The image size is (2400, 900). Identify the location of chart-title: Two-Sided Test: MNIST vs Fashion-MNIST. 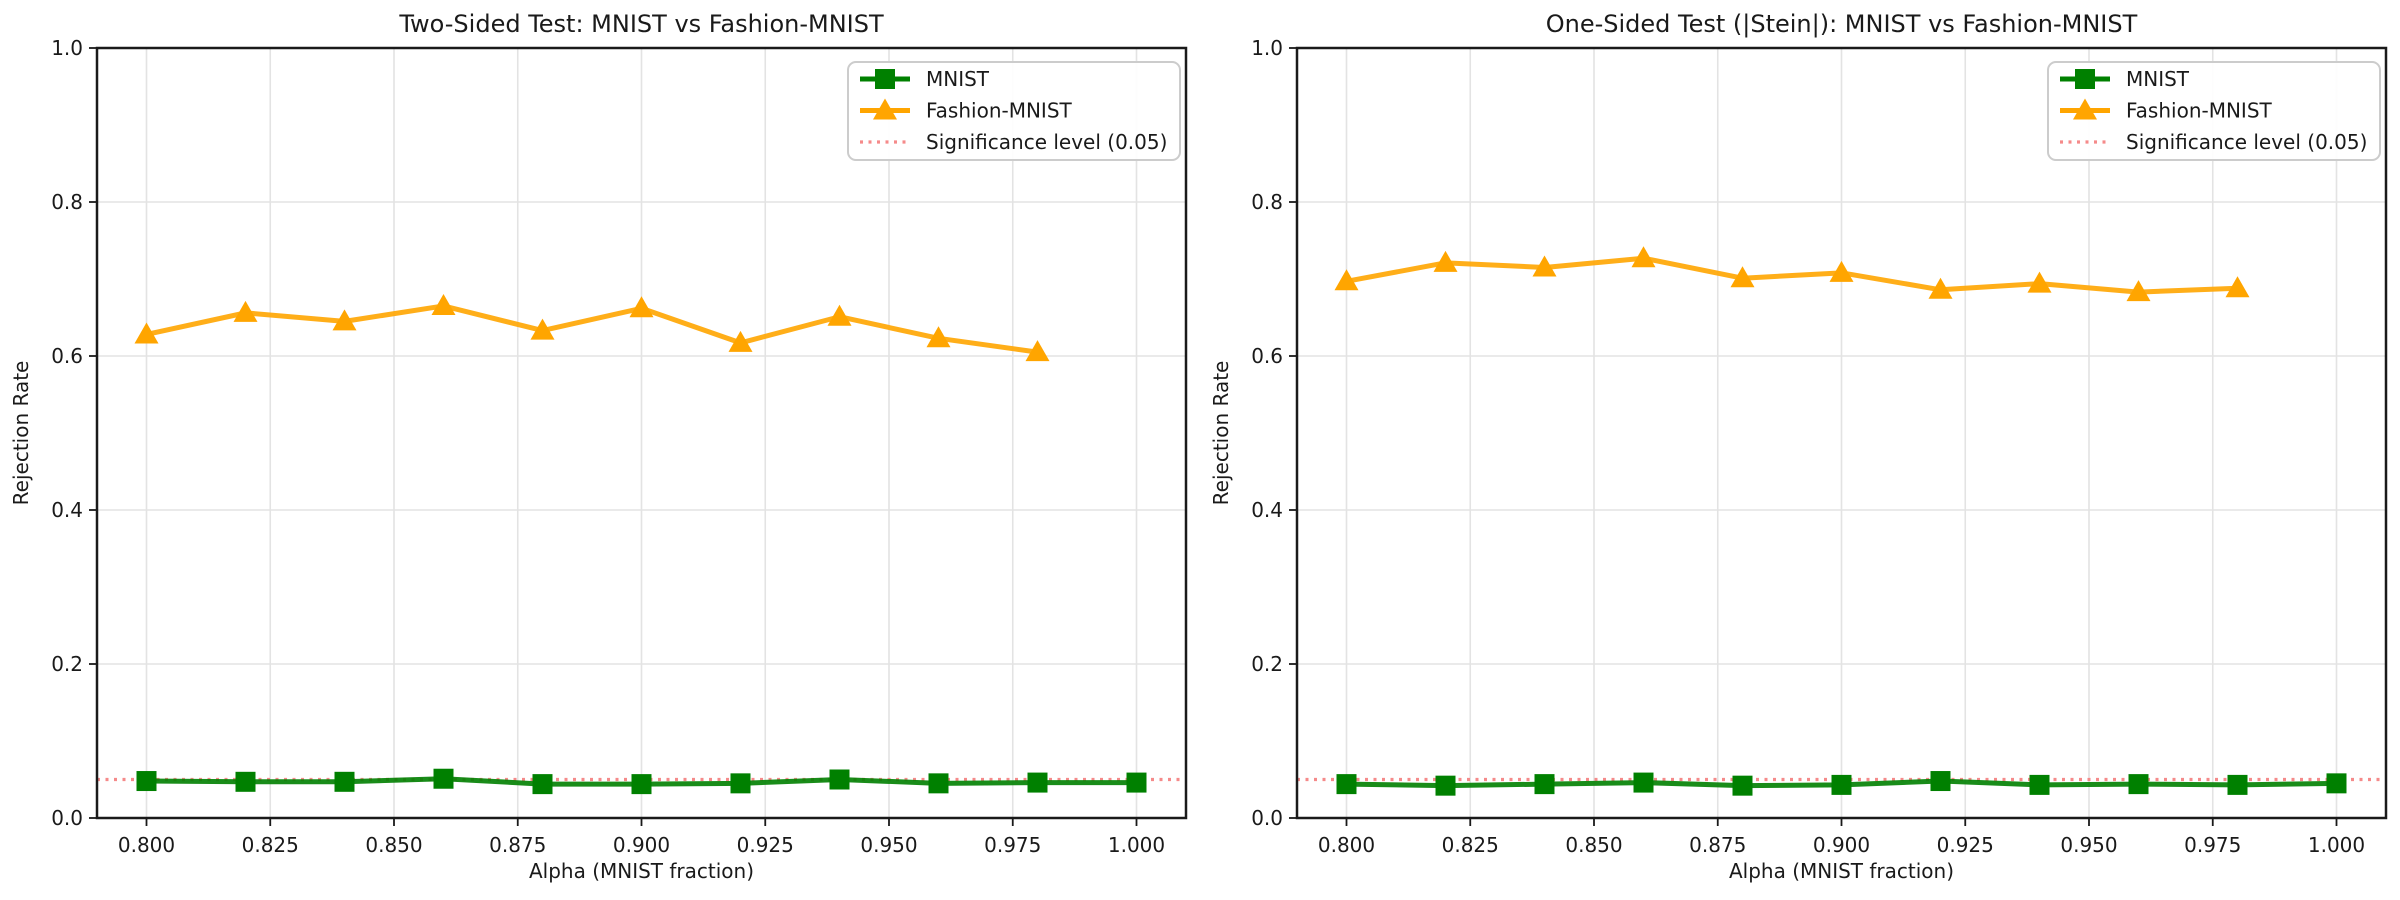
(641, 24).